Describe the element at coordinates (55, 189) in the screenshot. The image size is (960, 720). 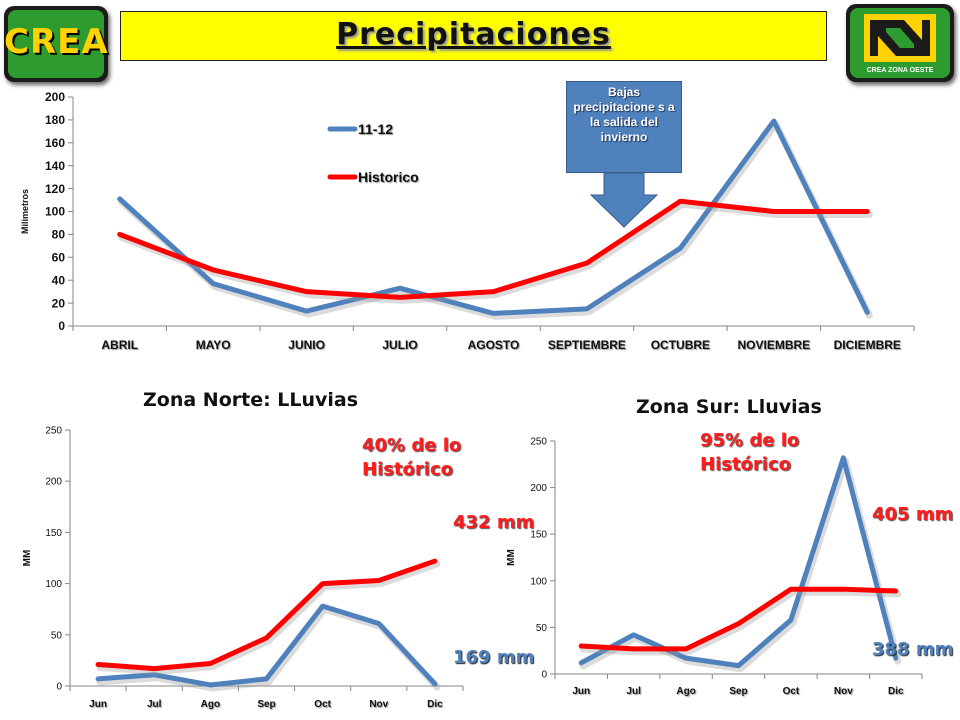
I see `main-y-tick-label: 120` at that location.